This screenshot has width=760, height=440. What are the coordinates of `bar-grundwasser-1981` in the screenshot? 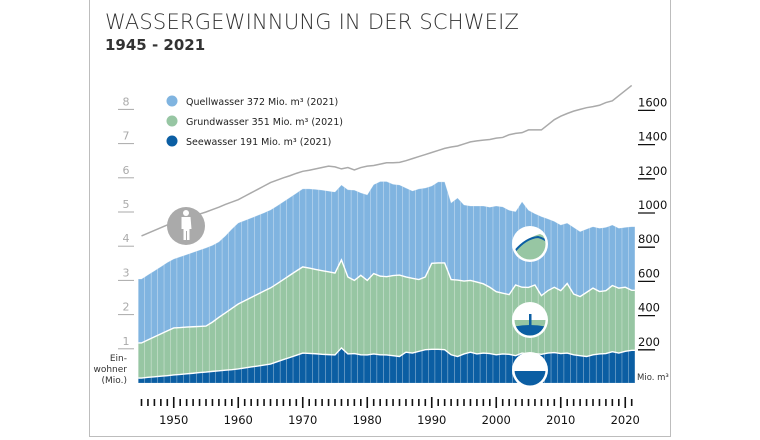 It's located at (374, 314).